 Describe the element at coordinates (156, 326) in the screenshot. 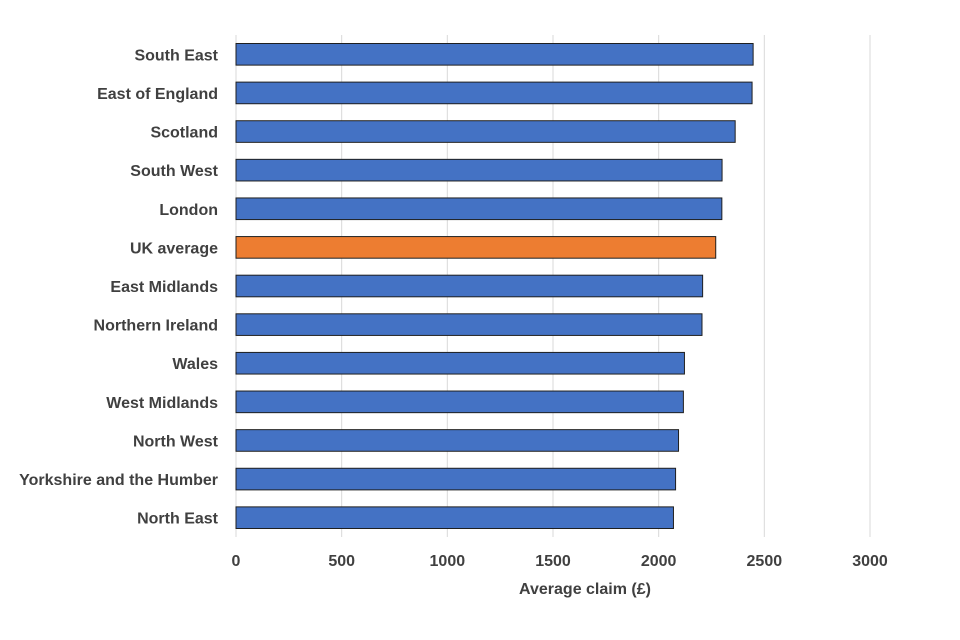

I see `category-label: Northern Ireland` at that location.